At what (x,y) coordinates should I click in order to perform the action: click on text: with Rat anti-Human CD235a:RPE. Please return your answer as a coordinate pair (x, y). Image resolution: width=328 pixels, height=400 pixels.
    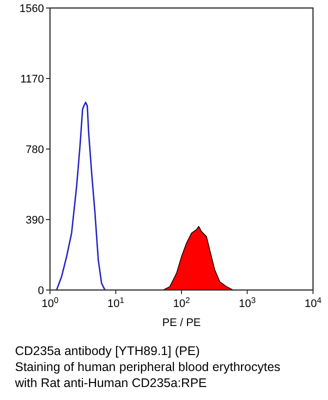
    Looking at the image, I should click on (110, 383).